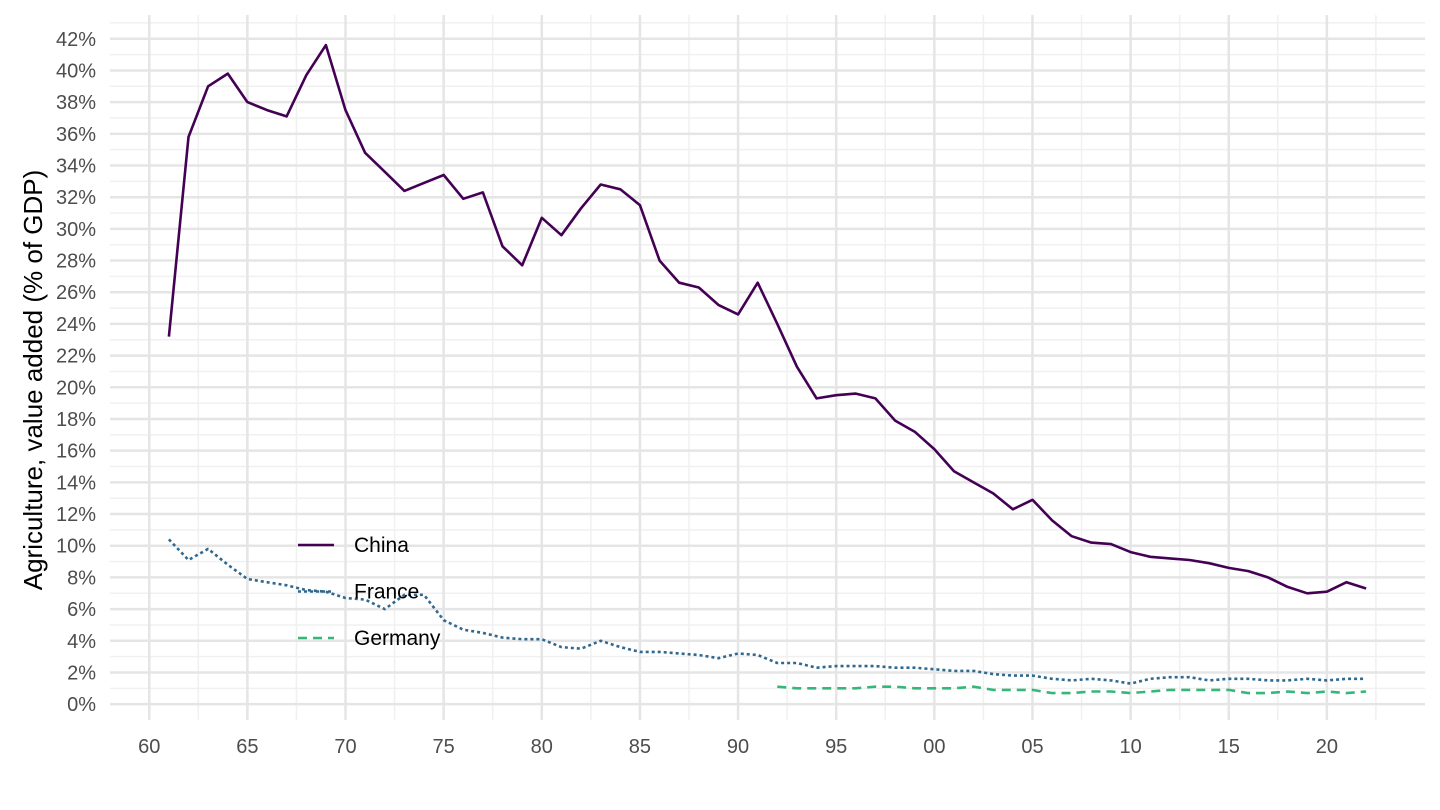 The height and width of the screenshot is (810, 1440). What do you see at coordinates (76, 547) in the screenshot?
I see `y-tick-label: 10%` at bounding box center [76, 547].